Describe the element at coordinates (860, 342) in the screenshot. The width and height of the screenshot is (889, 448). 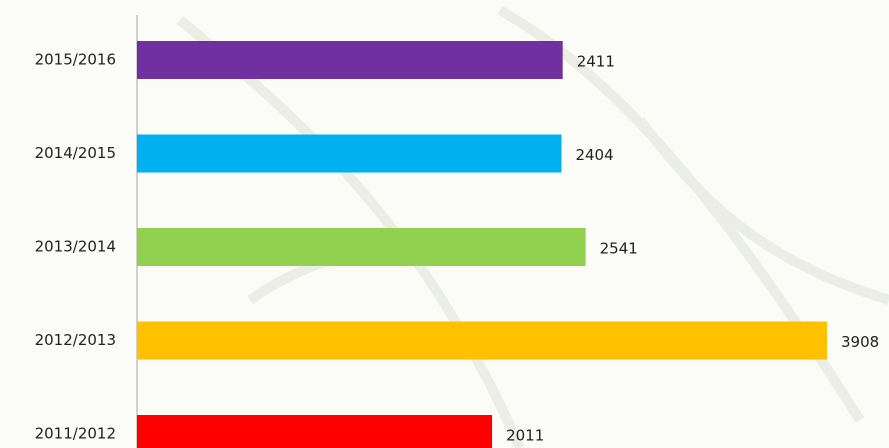
I see `value-label: 3908` at that location.